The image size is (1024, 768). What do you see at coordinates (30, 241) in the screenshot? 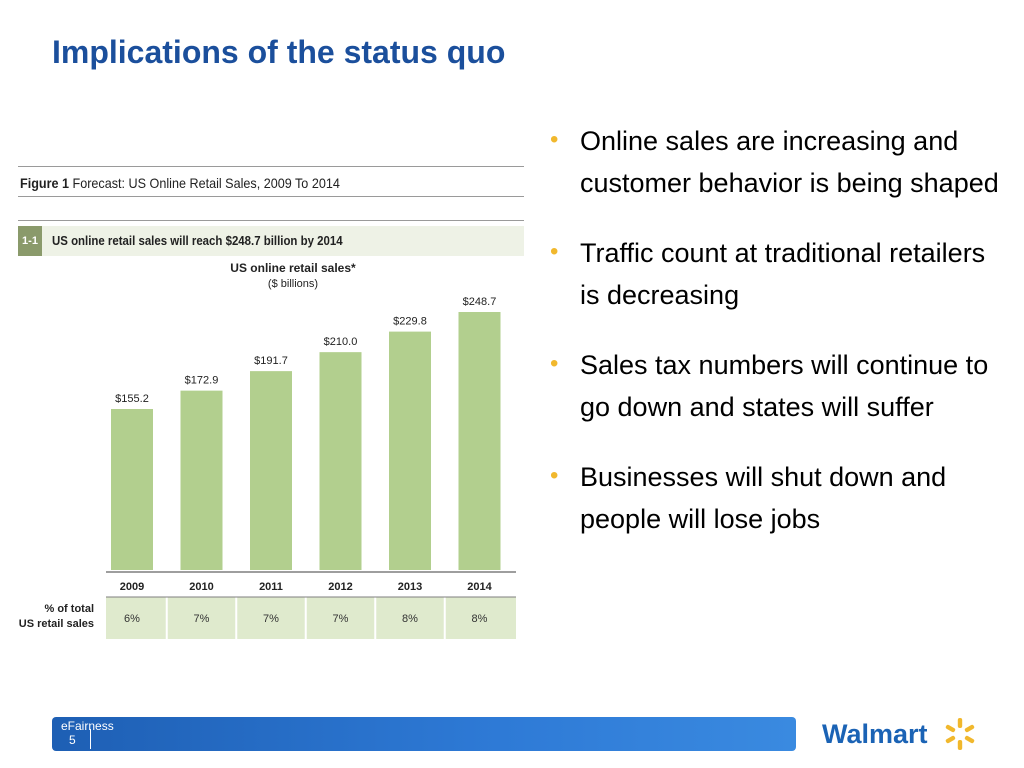
I see `subfigure-number: 1-1` at bounding box center [30, 241].